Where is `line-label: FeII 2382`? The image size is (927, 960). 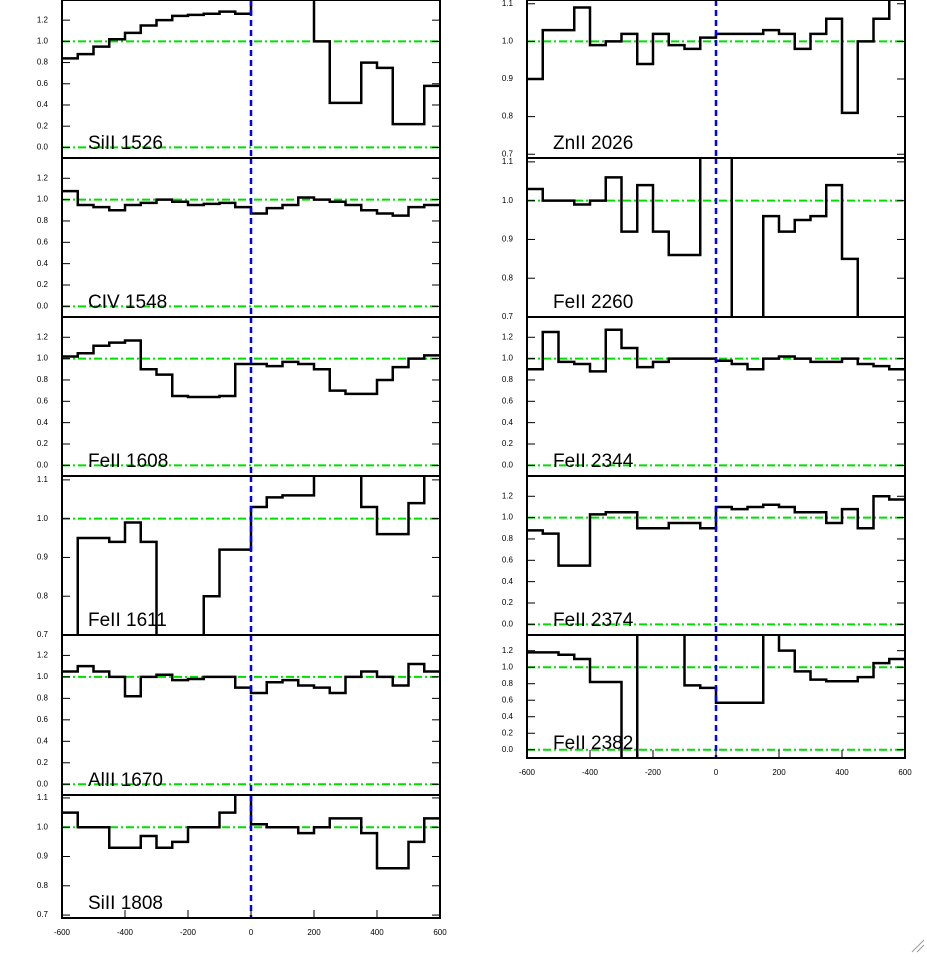
line-label: FeII 2382 is located at coordinates (593, 743).